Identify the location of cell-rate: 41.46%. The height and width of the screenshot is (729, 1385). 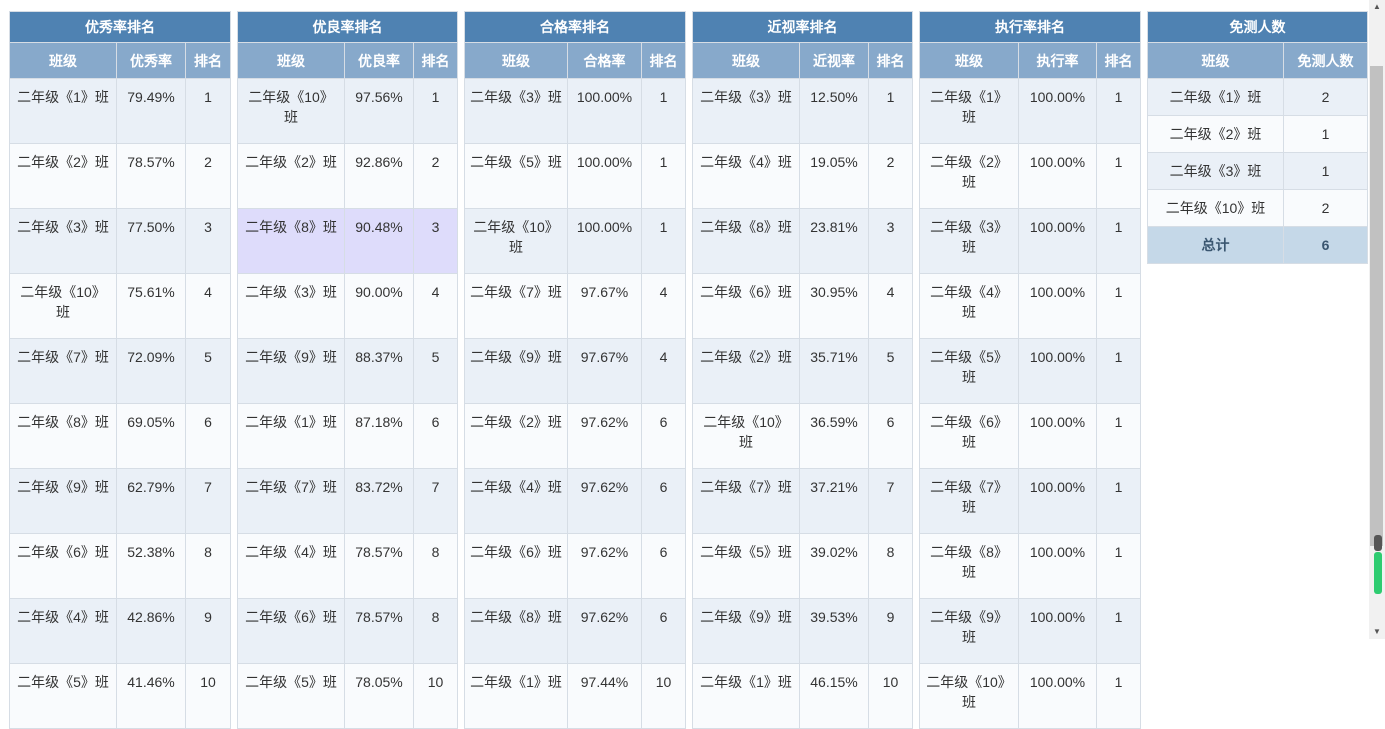
(151, 696).